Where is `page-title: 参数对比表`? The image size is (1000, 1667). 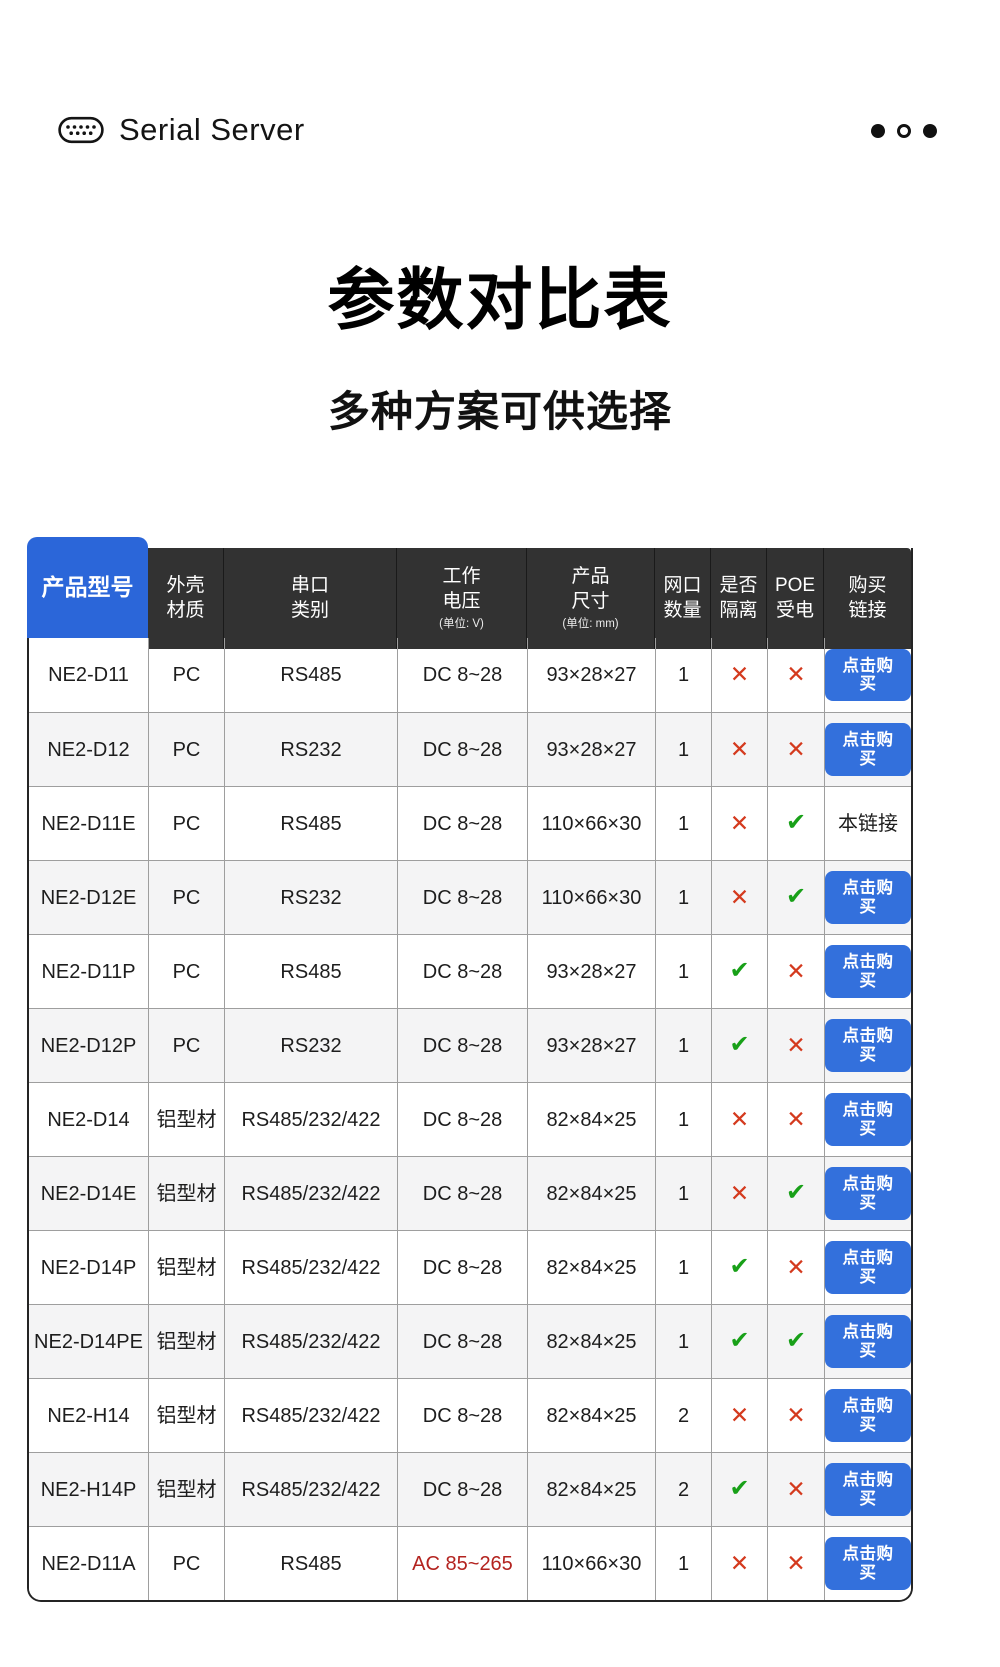
page-title: 参数对比表 is located at coordinates (500, 300).